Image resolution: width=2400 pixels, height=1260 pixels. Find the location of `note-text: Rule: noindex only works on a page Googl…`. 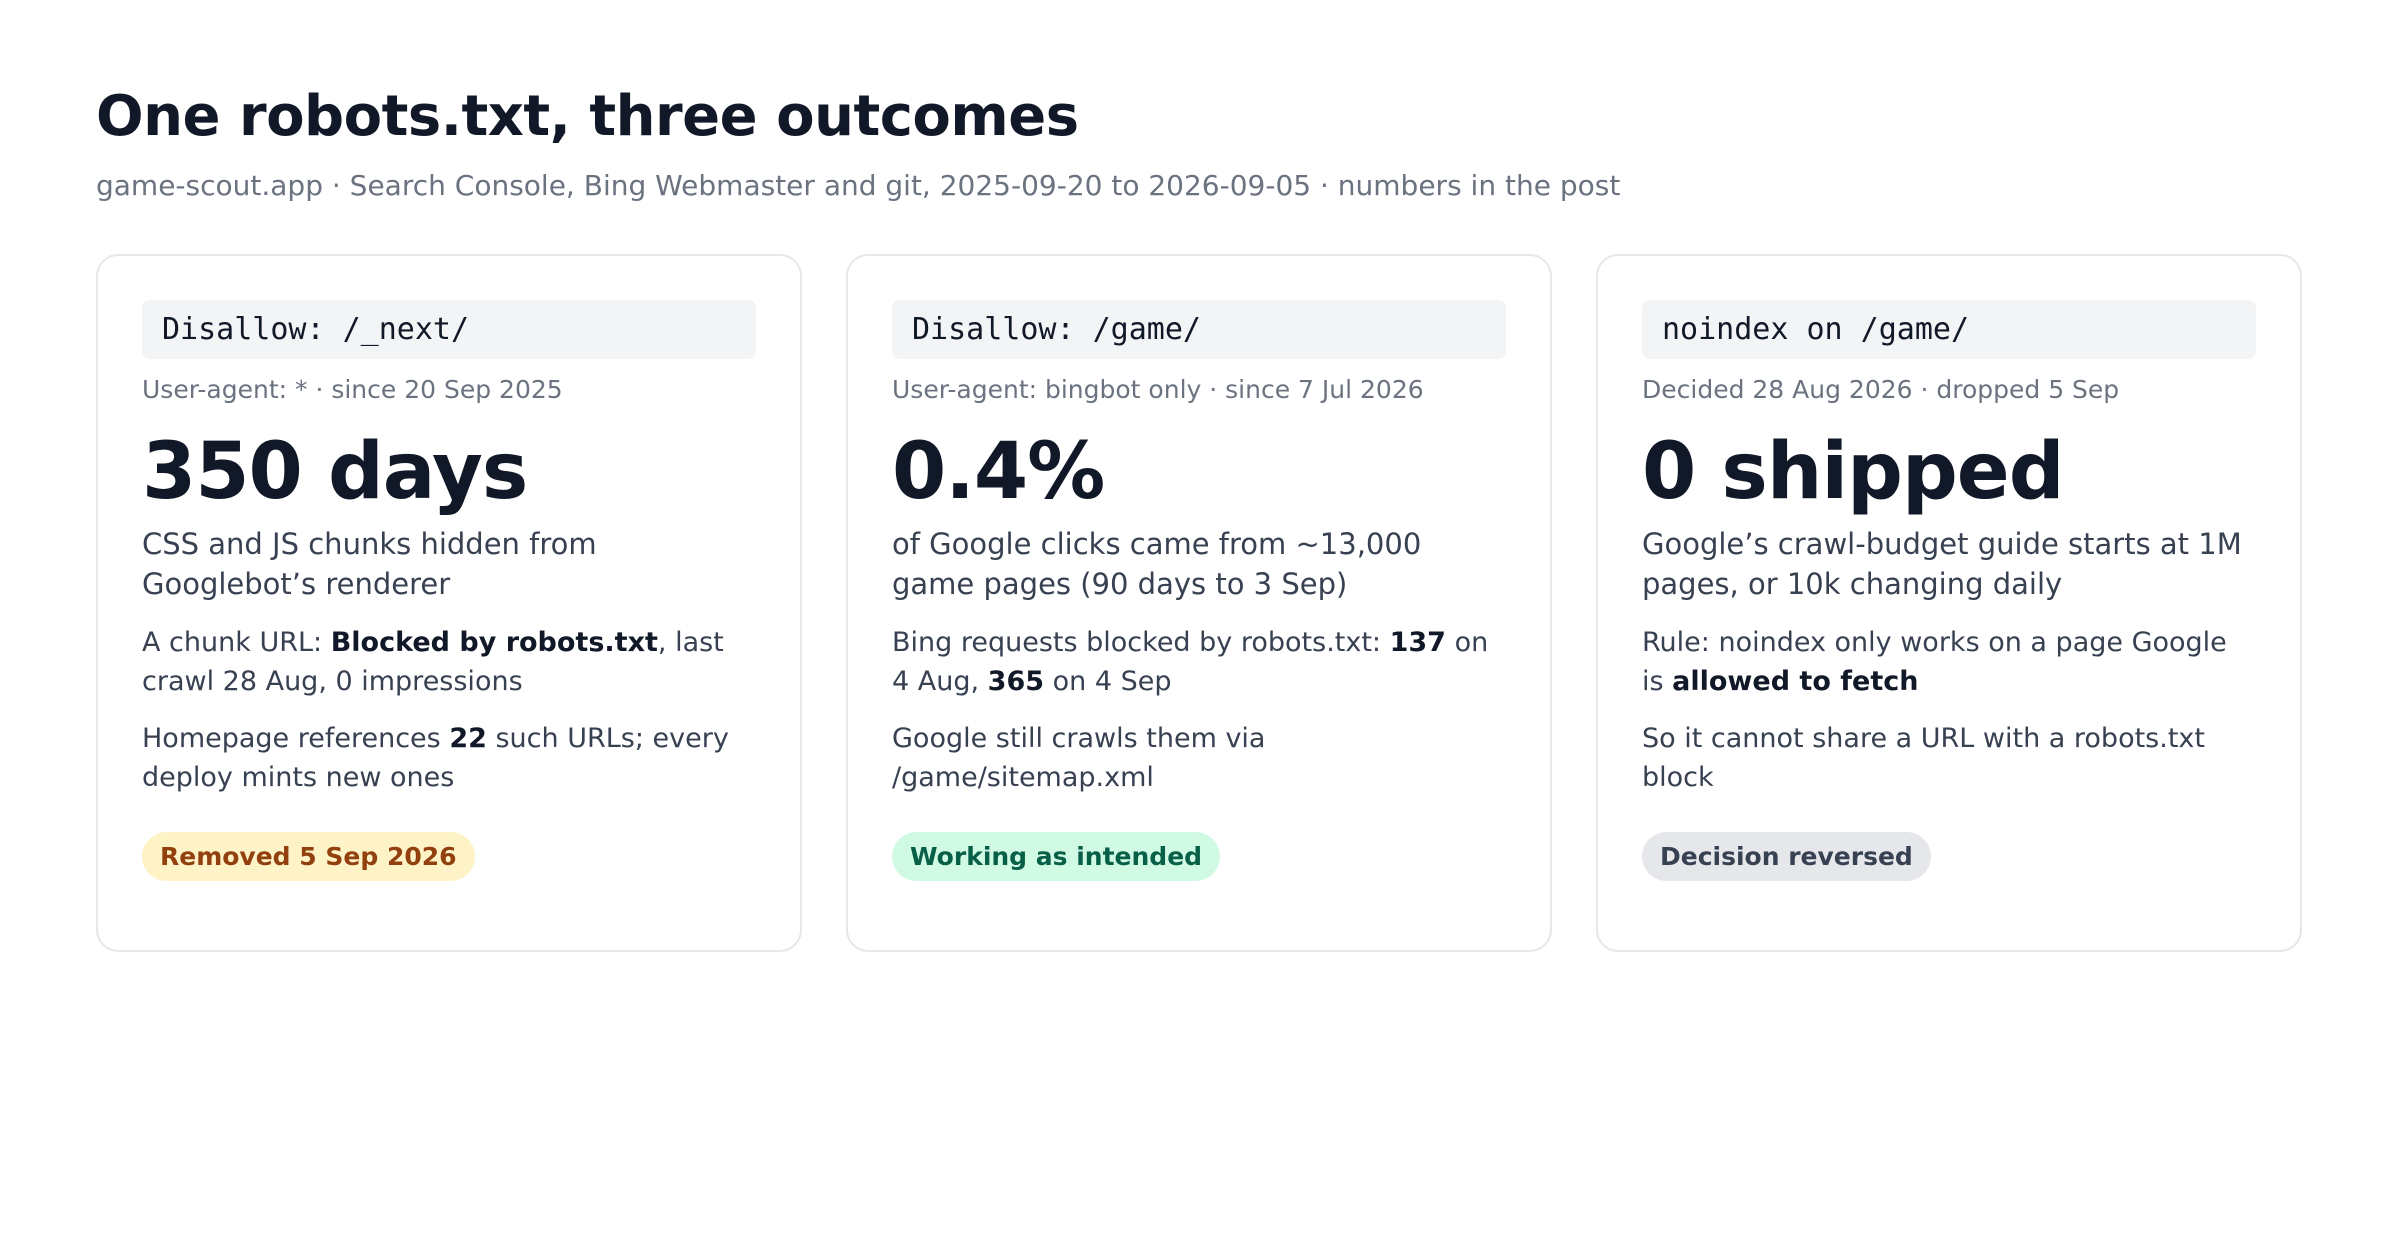

note-text: Rule: noindex only works on a page Googl… is located at coordinates (1934, 662).